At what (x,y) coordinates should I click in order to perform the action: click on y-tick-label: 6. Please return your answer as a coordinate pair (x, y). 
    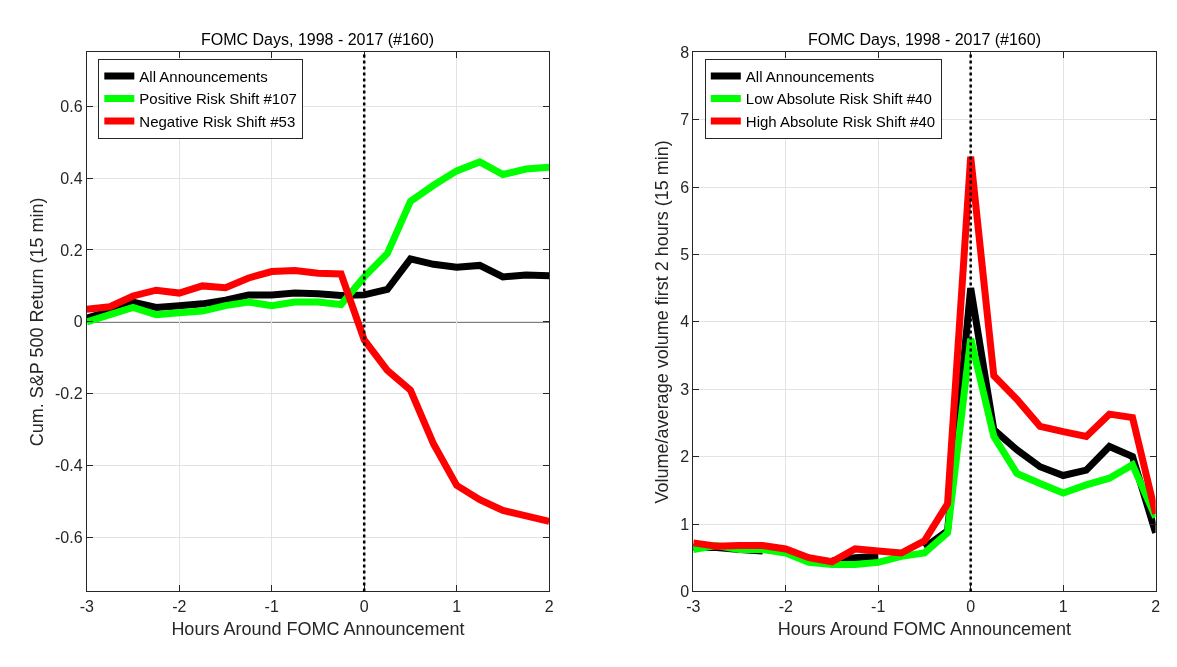
    Looking at the image, I should click on (685, 187).